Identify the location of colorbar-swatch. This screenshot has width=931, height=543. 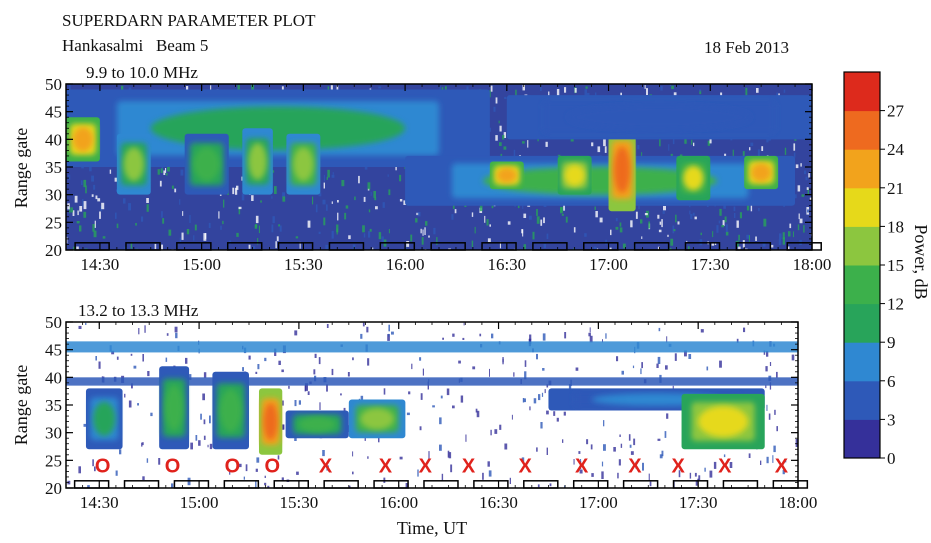
(862, 207).